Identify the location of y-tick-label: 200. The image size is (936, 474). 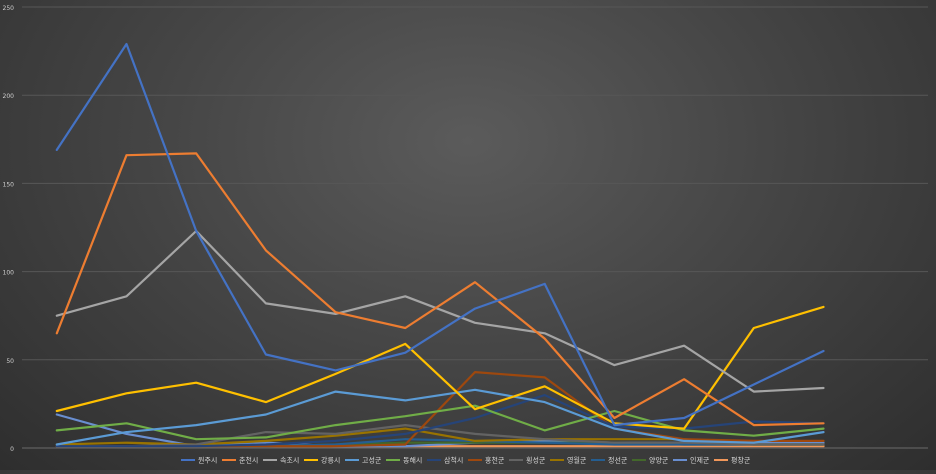
(9, 96).